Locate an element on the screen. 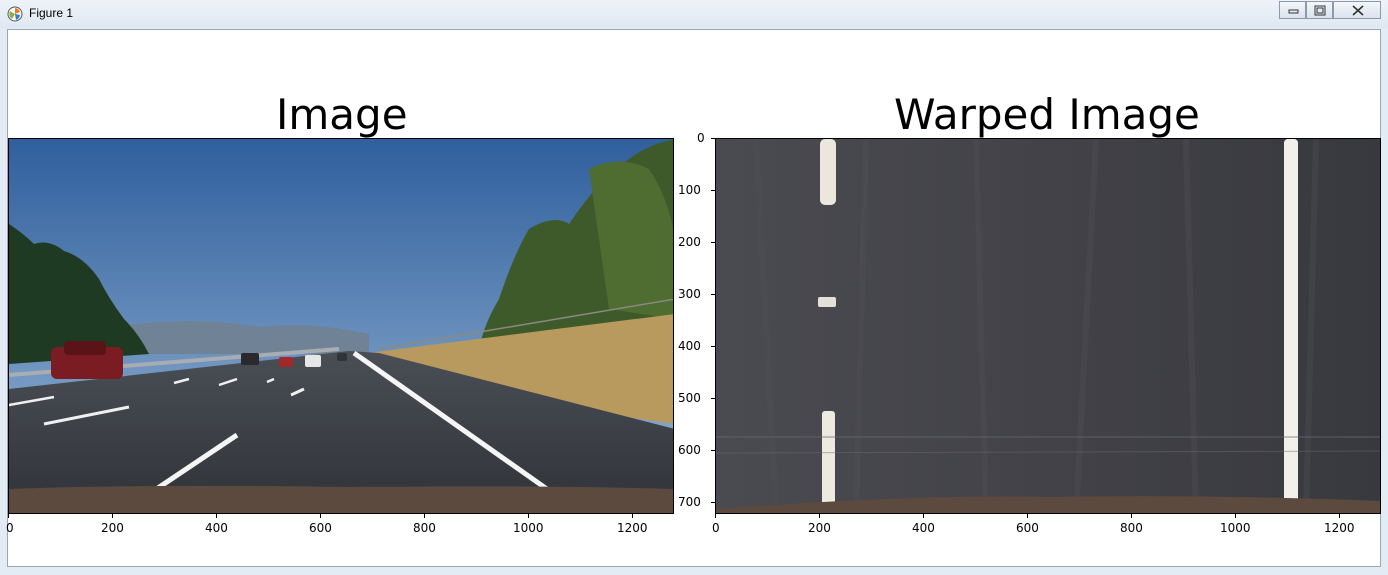  restore-button is located at coordinates (1319, 10).